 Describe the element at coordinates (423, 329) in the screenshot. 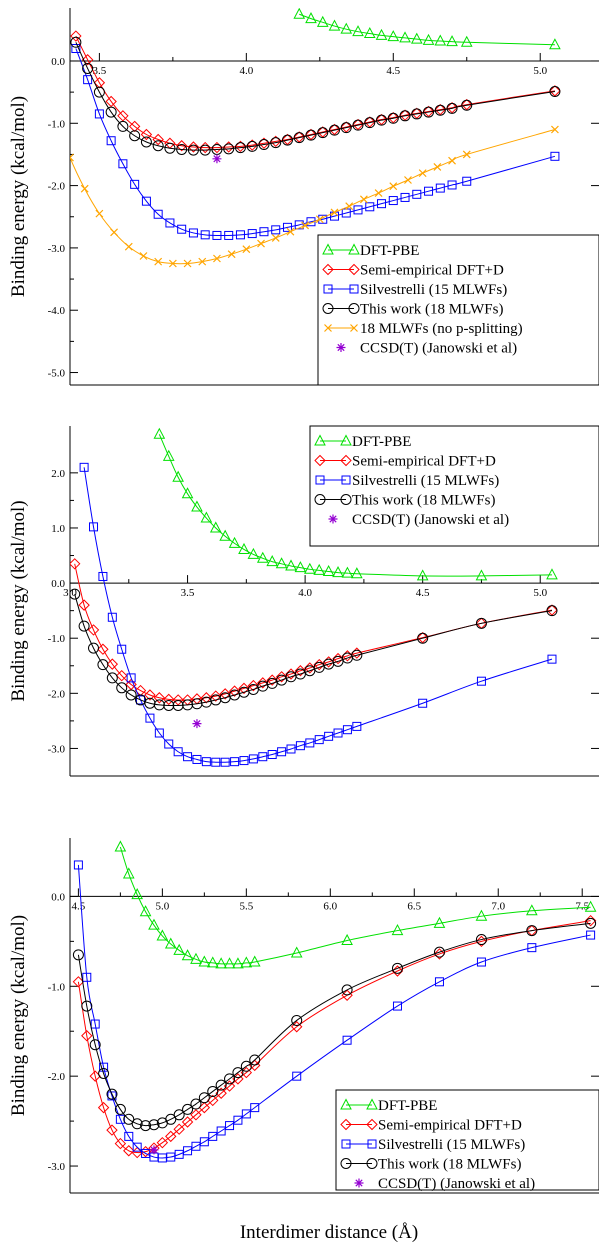

I see `legend-item: 18 MLWFs (no p-splitting)` at that location.